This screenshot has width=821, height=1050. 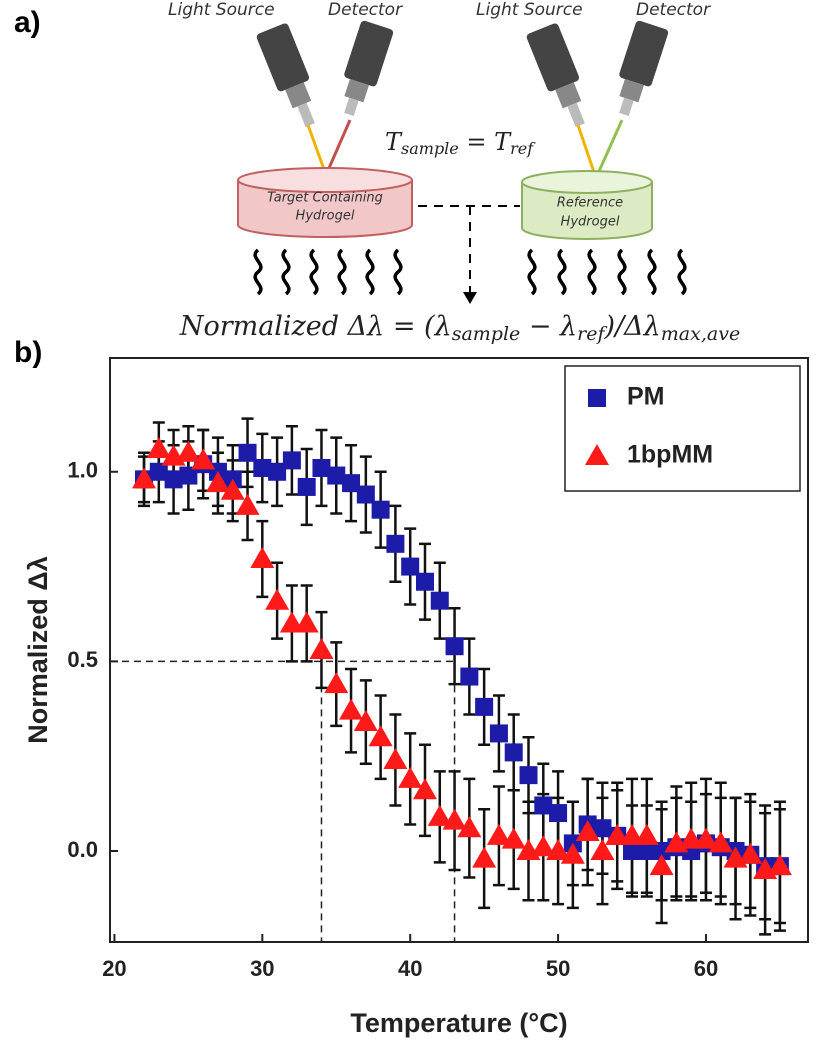 I want to click on dish-label: Target Containing, so click(x=325, y=198).